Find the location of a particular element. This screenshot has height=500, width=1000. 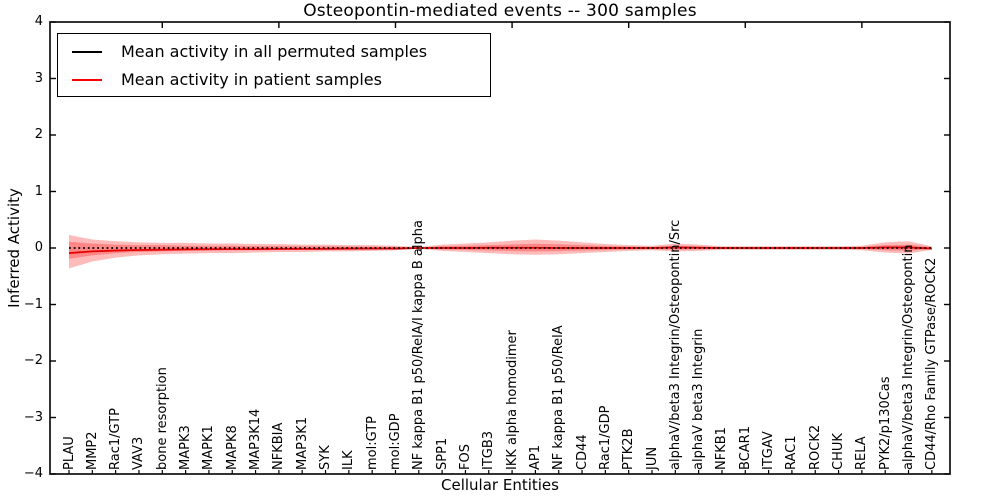

x-tick-label: alphaV/beta3 Integrin/Osteopontin is located at coordinates (909, 357).